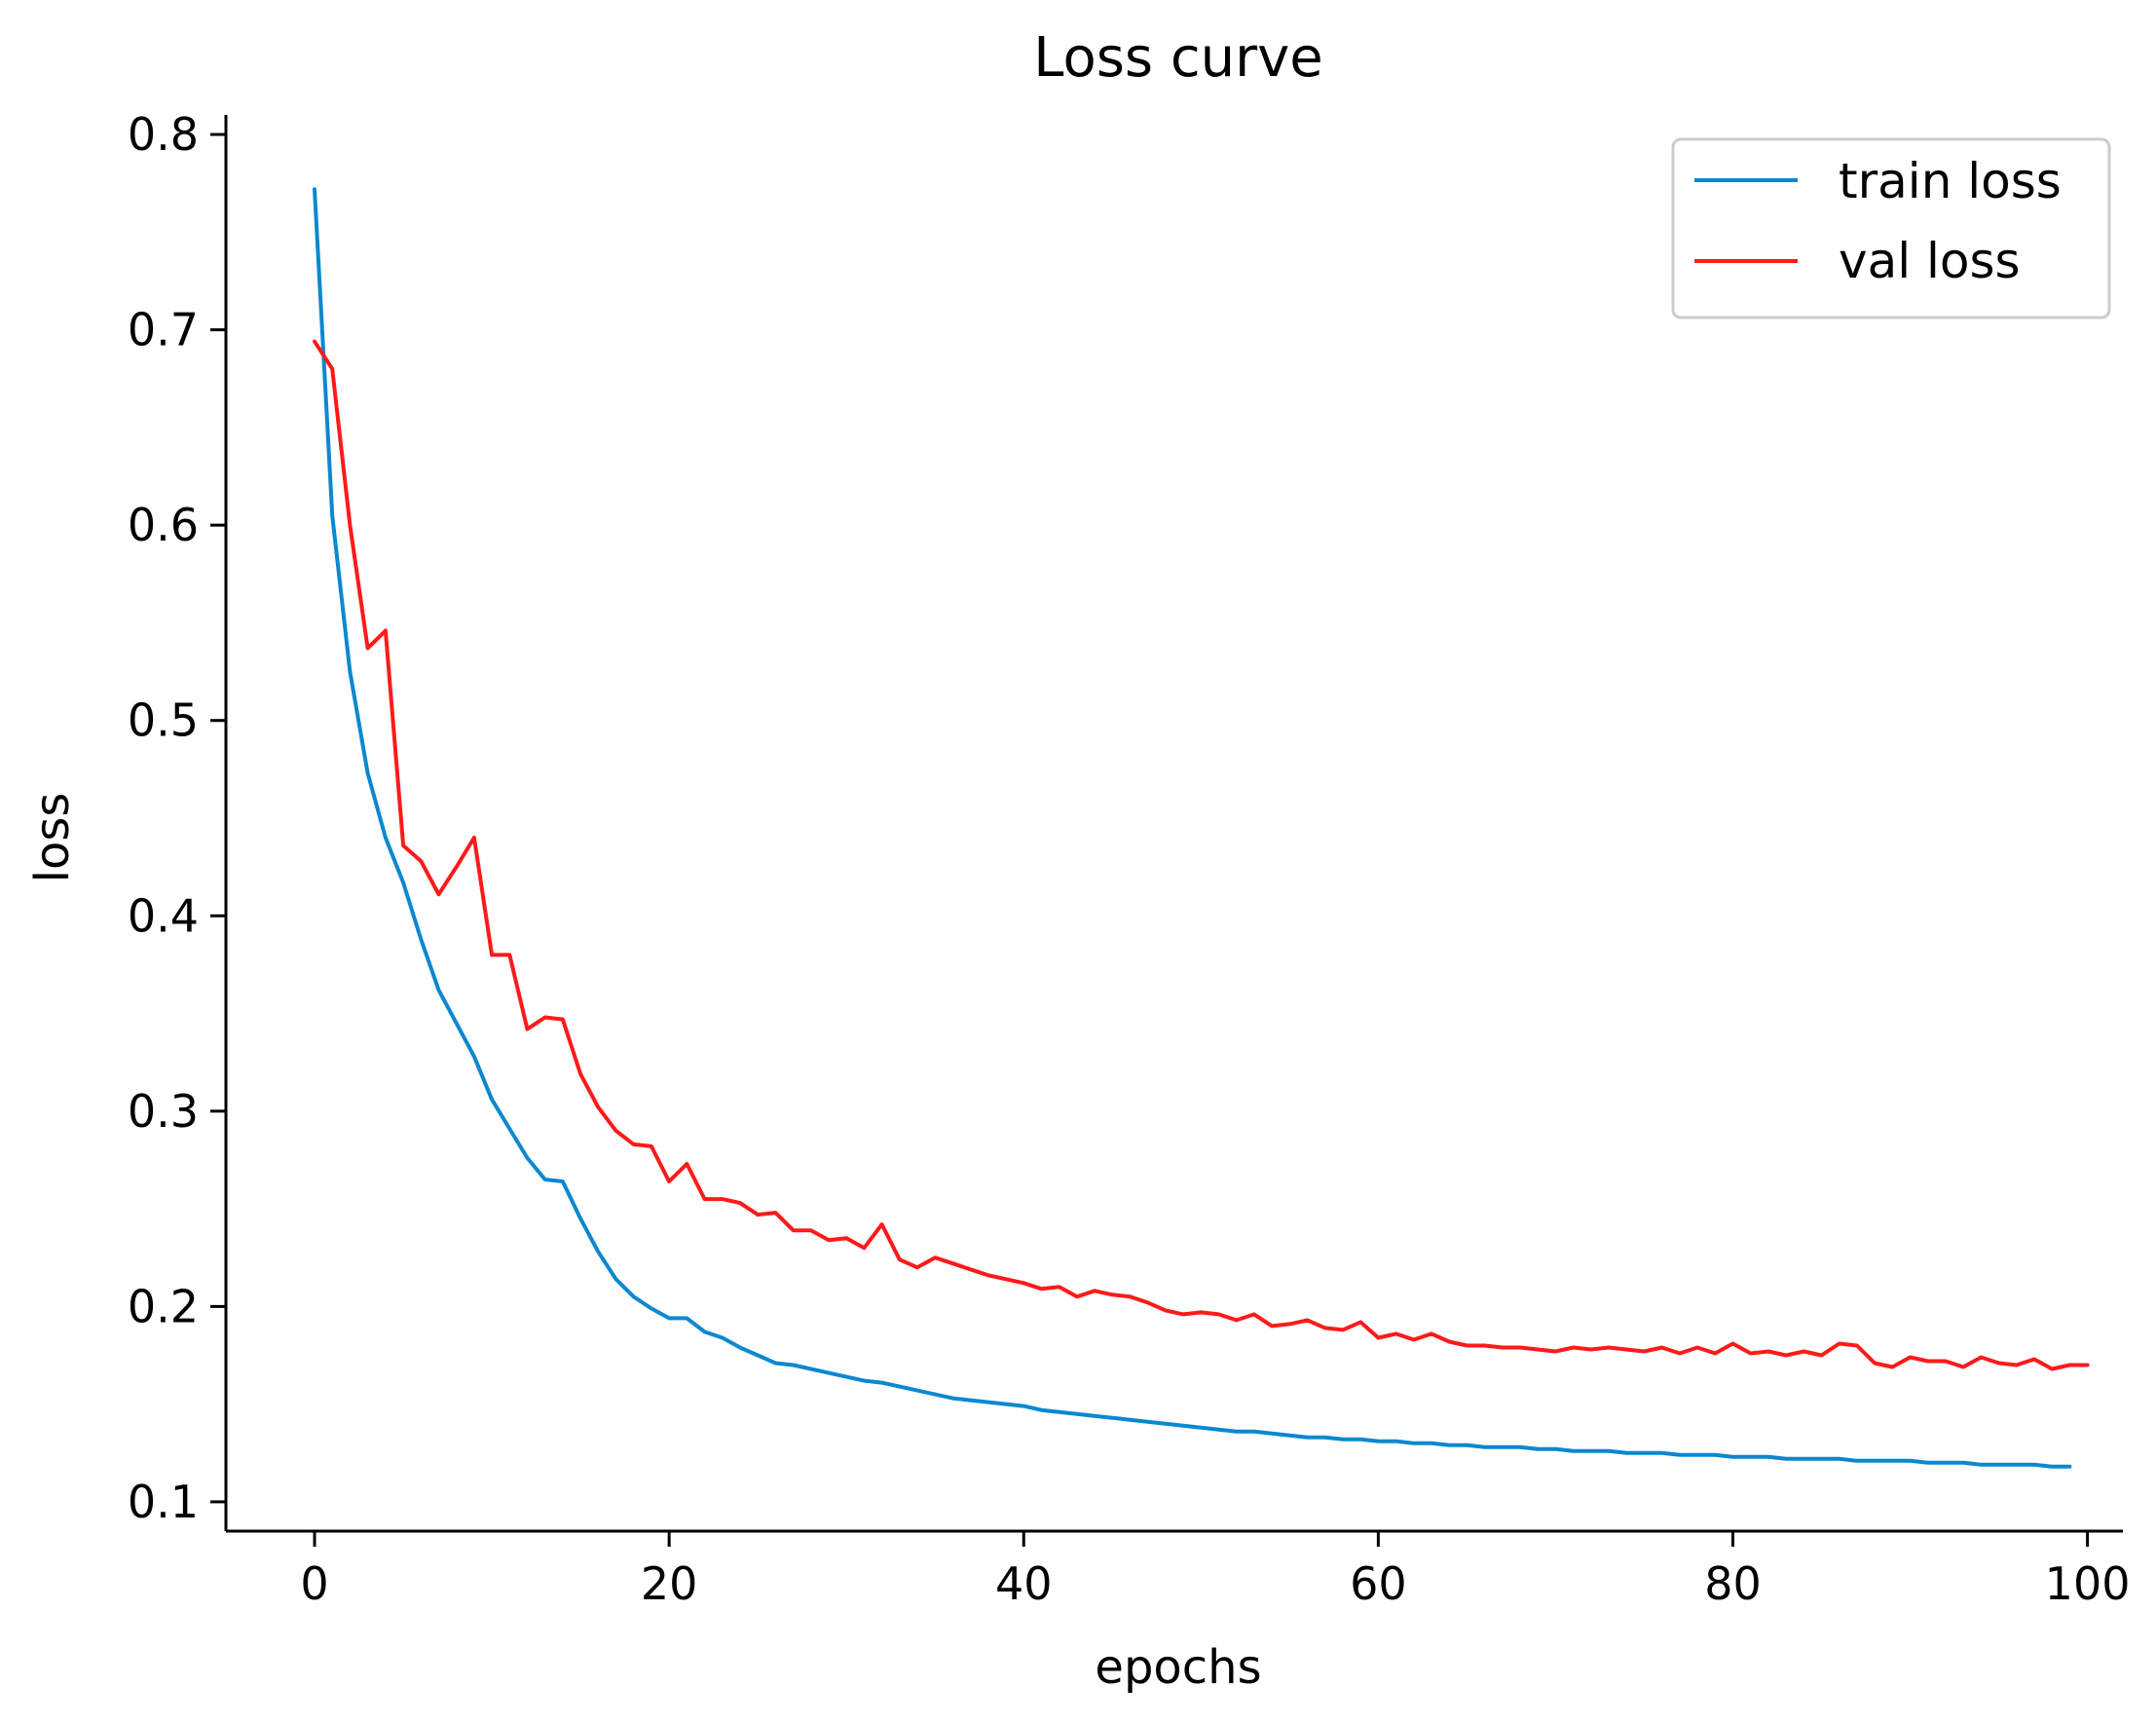  What do you see at coordinates (1178, 58) in the screenshot?
I see `chart-title: Loss curve` at bounding box center [1178, 58].